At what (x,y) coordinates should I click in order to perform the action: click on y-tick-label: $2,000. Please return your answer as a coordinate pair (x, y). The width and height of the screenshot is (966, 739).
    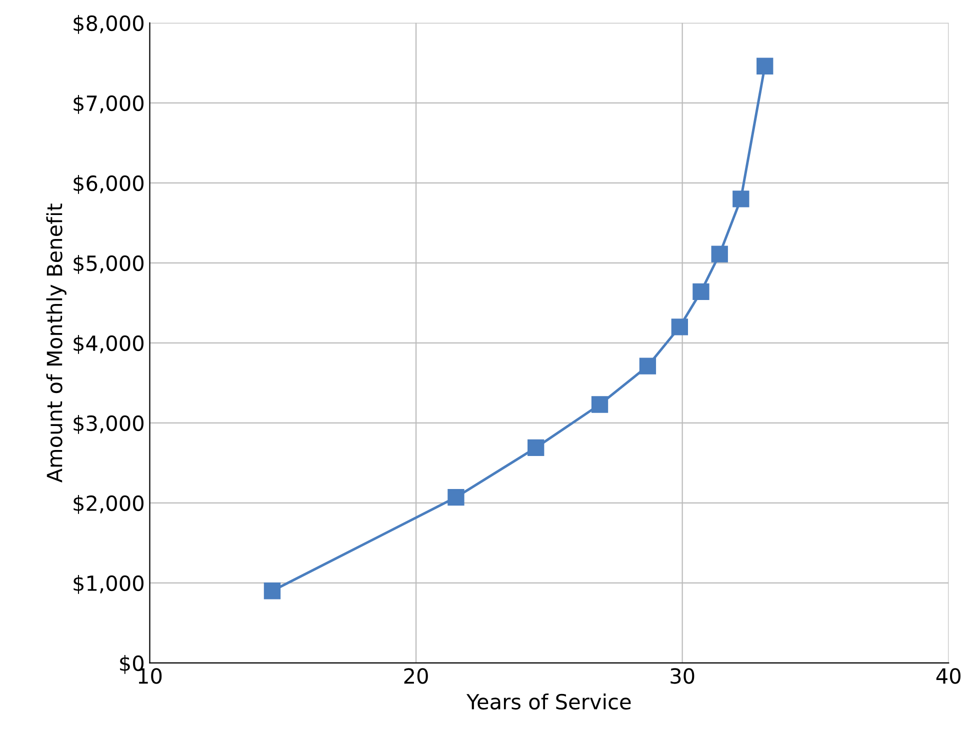
    Looking at the image, I should click on (109, 504).